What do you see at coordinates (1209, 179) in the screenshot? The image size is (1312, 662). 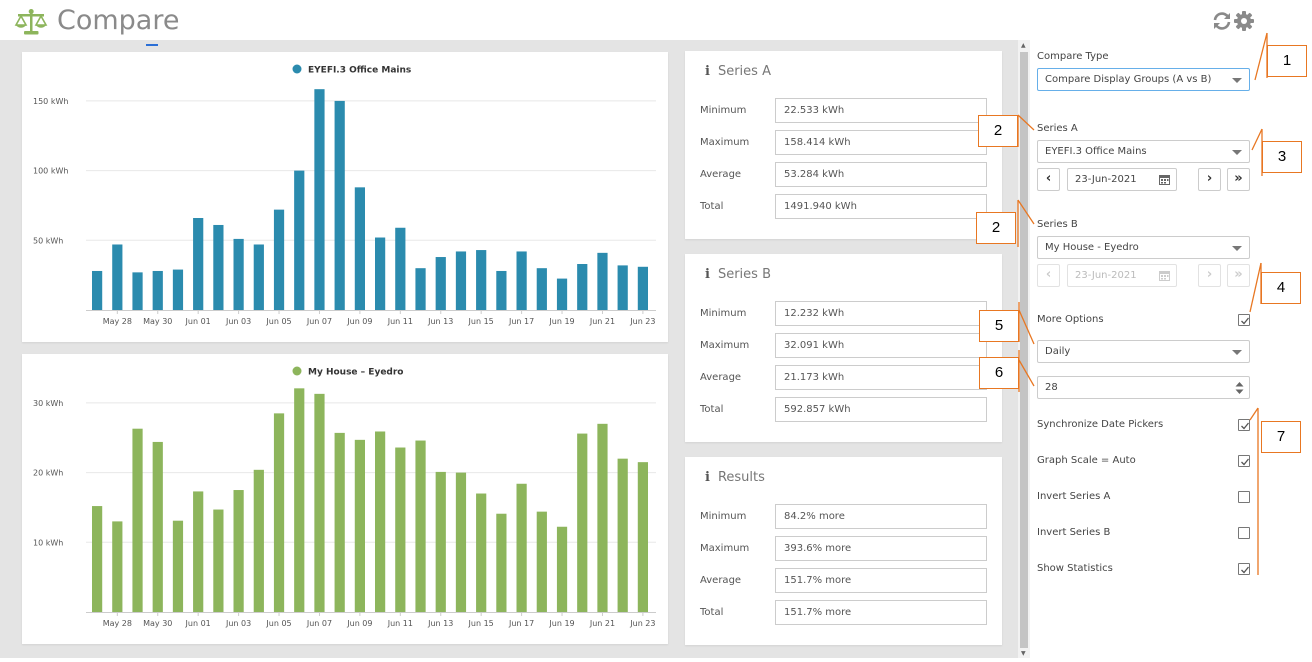 I see `series-a-next-button: ›` at bounding box center [1209, 179].